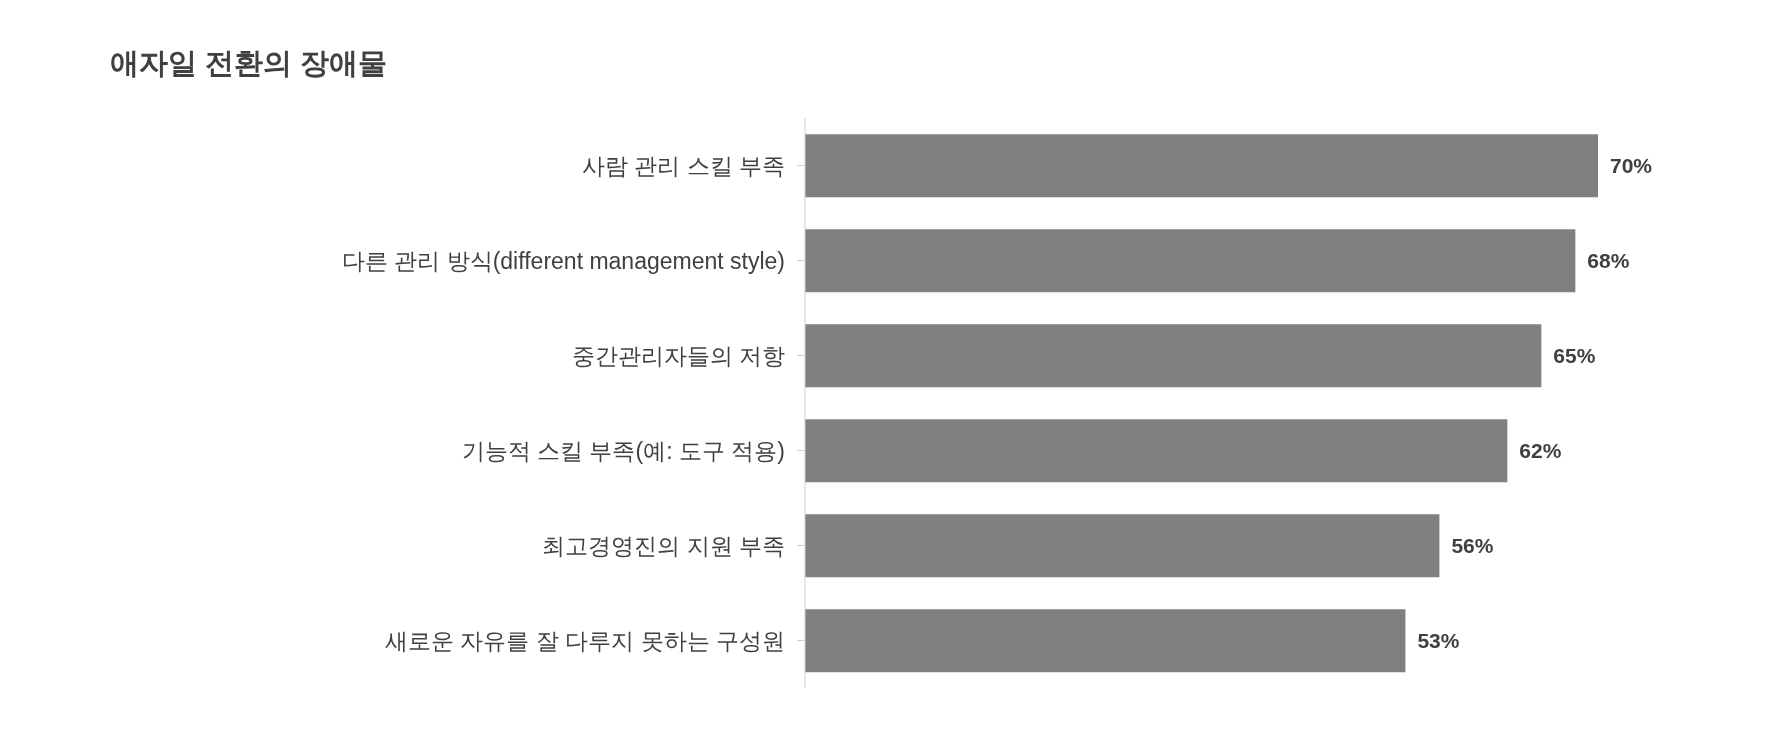  What do you see at coordinates (1472, 546) in the screenshot?
I see `data-label: 56%` at bounding box center [1472, 546].